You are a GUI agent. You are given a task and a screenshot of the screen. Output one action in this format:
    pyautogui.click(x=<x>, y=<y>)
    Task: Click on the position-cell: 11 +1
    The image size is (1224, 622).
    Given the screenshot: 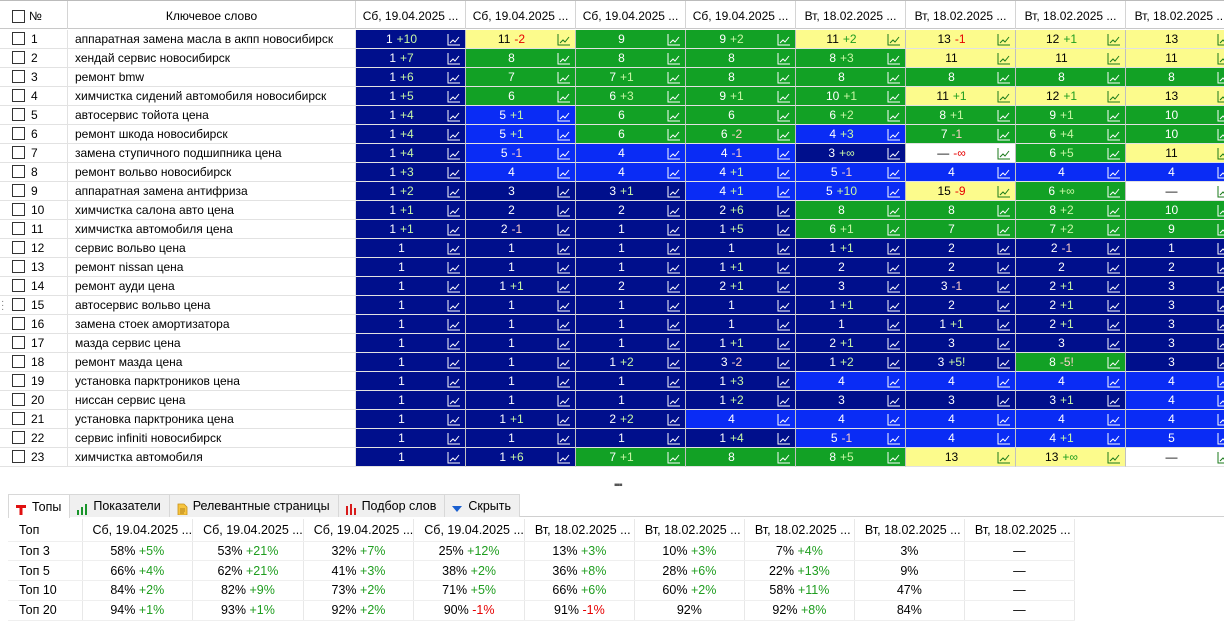 What is the action you would take?
    pyautogui.click(x=961, y=96)
    